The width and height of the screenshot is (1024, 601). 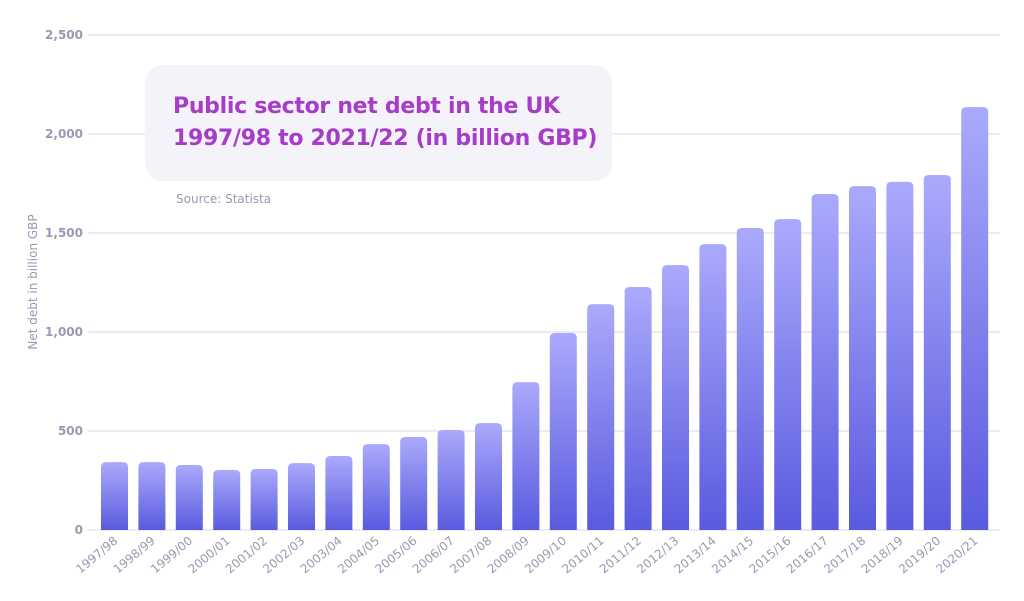 What do you see at coordinates (366, 106) in the screenshot?
I see `chart-title-line-1: Public sector net debt in the UK` at bounding box center [366, 106].